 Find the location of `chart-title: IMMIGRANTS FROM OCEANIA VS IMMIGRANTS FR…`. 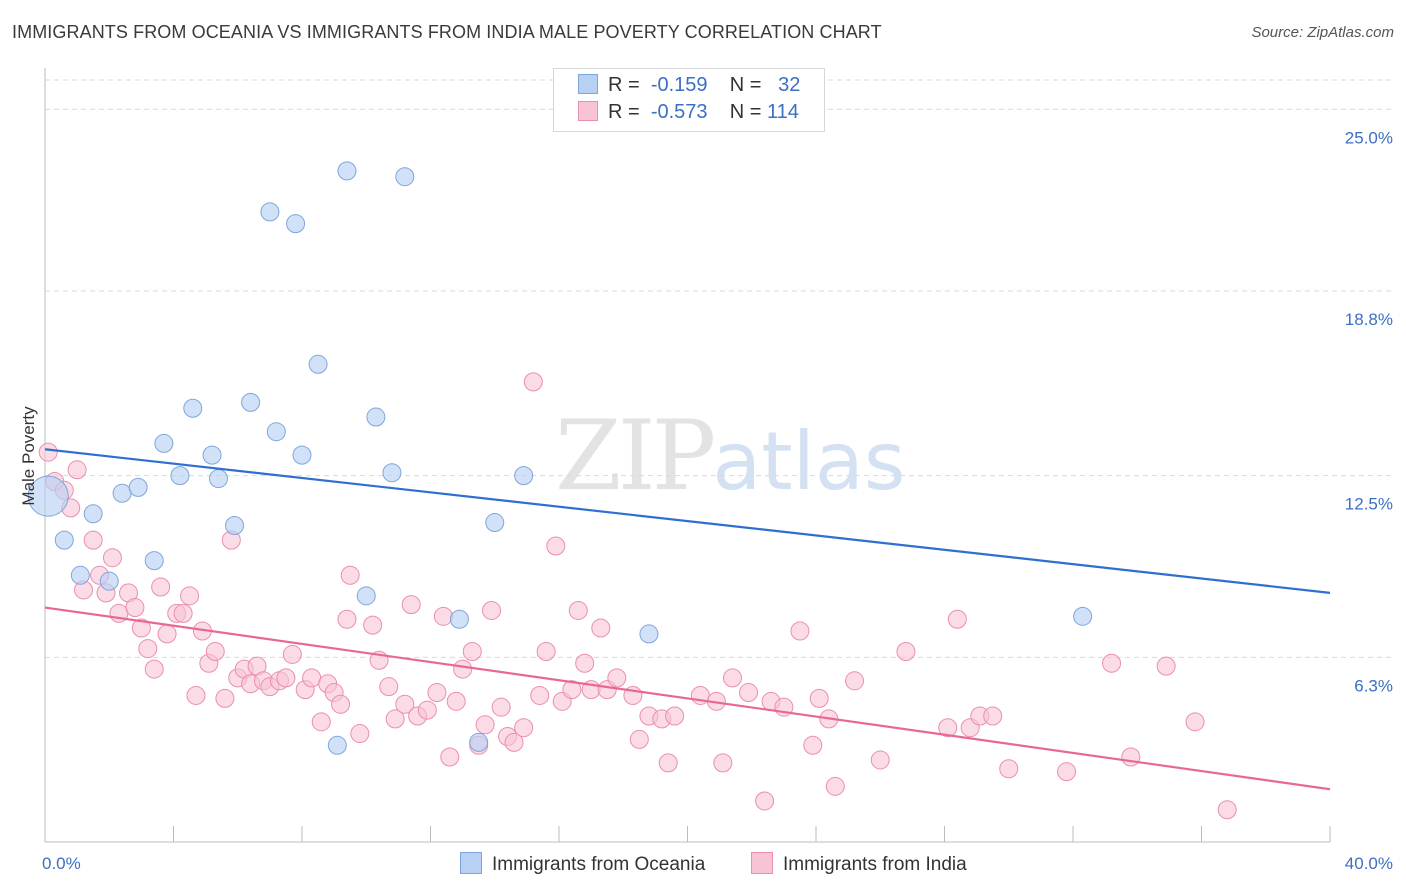

chart-title: IMMIGRANTS FROM OCEANIA VS IMMIGRANTS FR… is located at coordinates (447, 32).